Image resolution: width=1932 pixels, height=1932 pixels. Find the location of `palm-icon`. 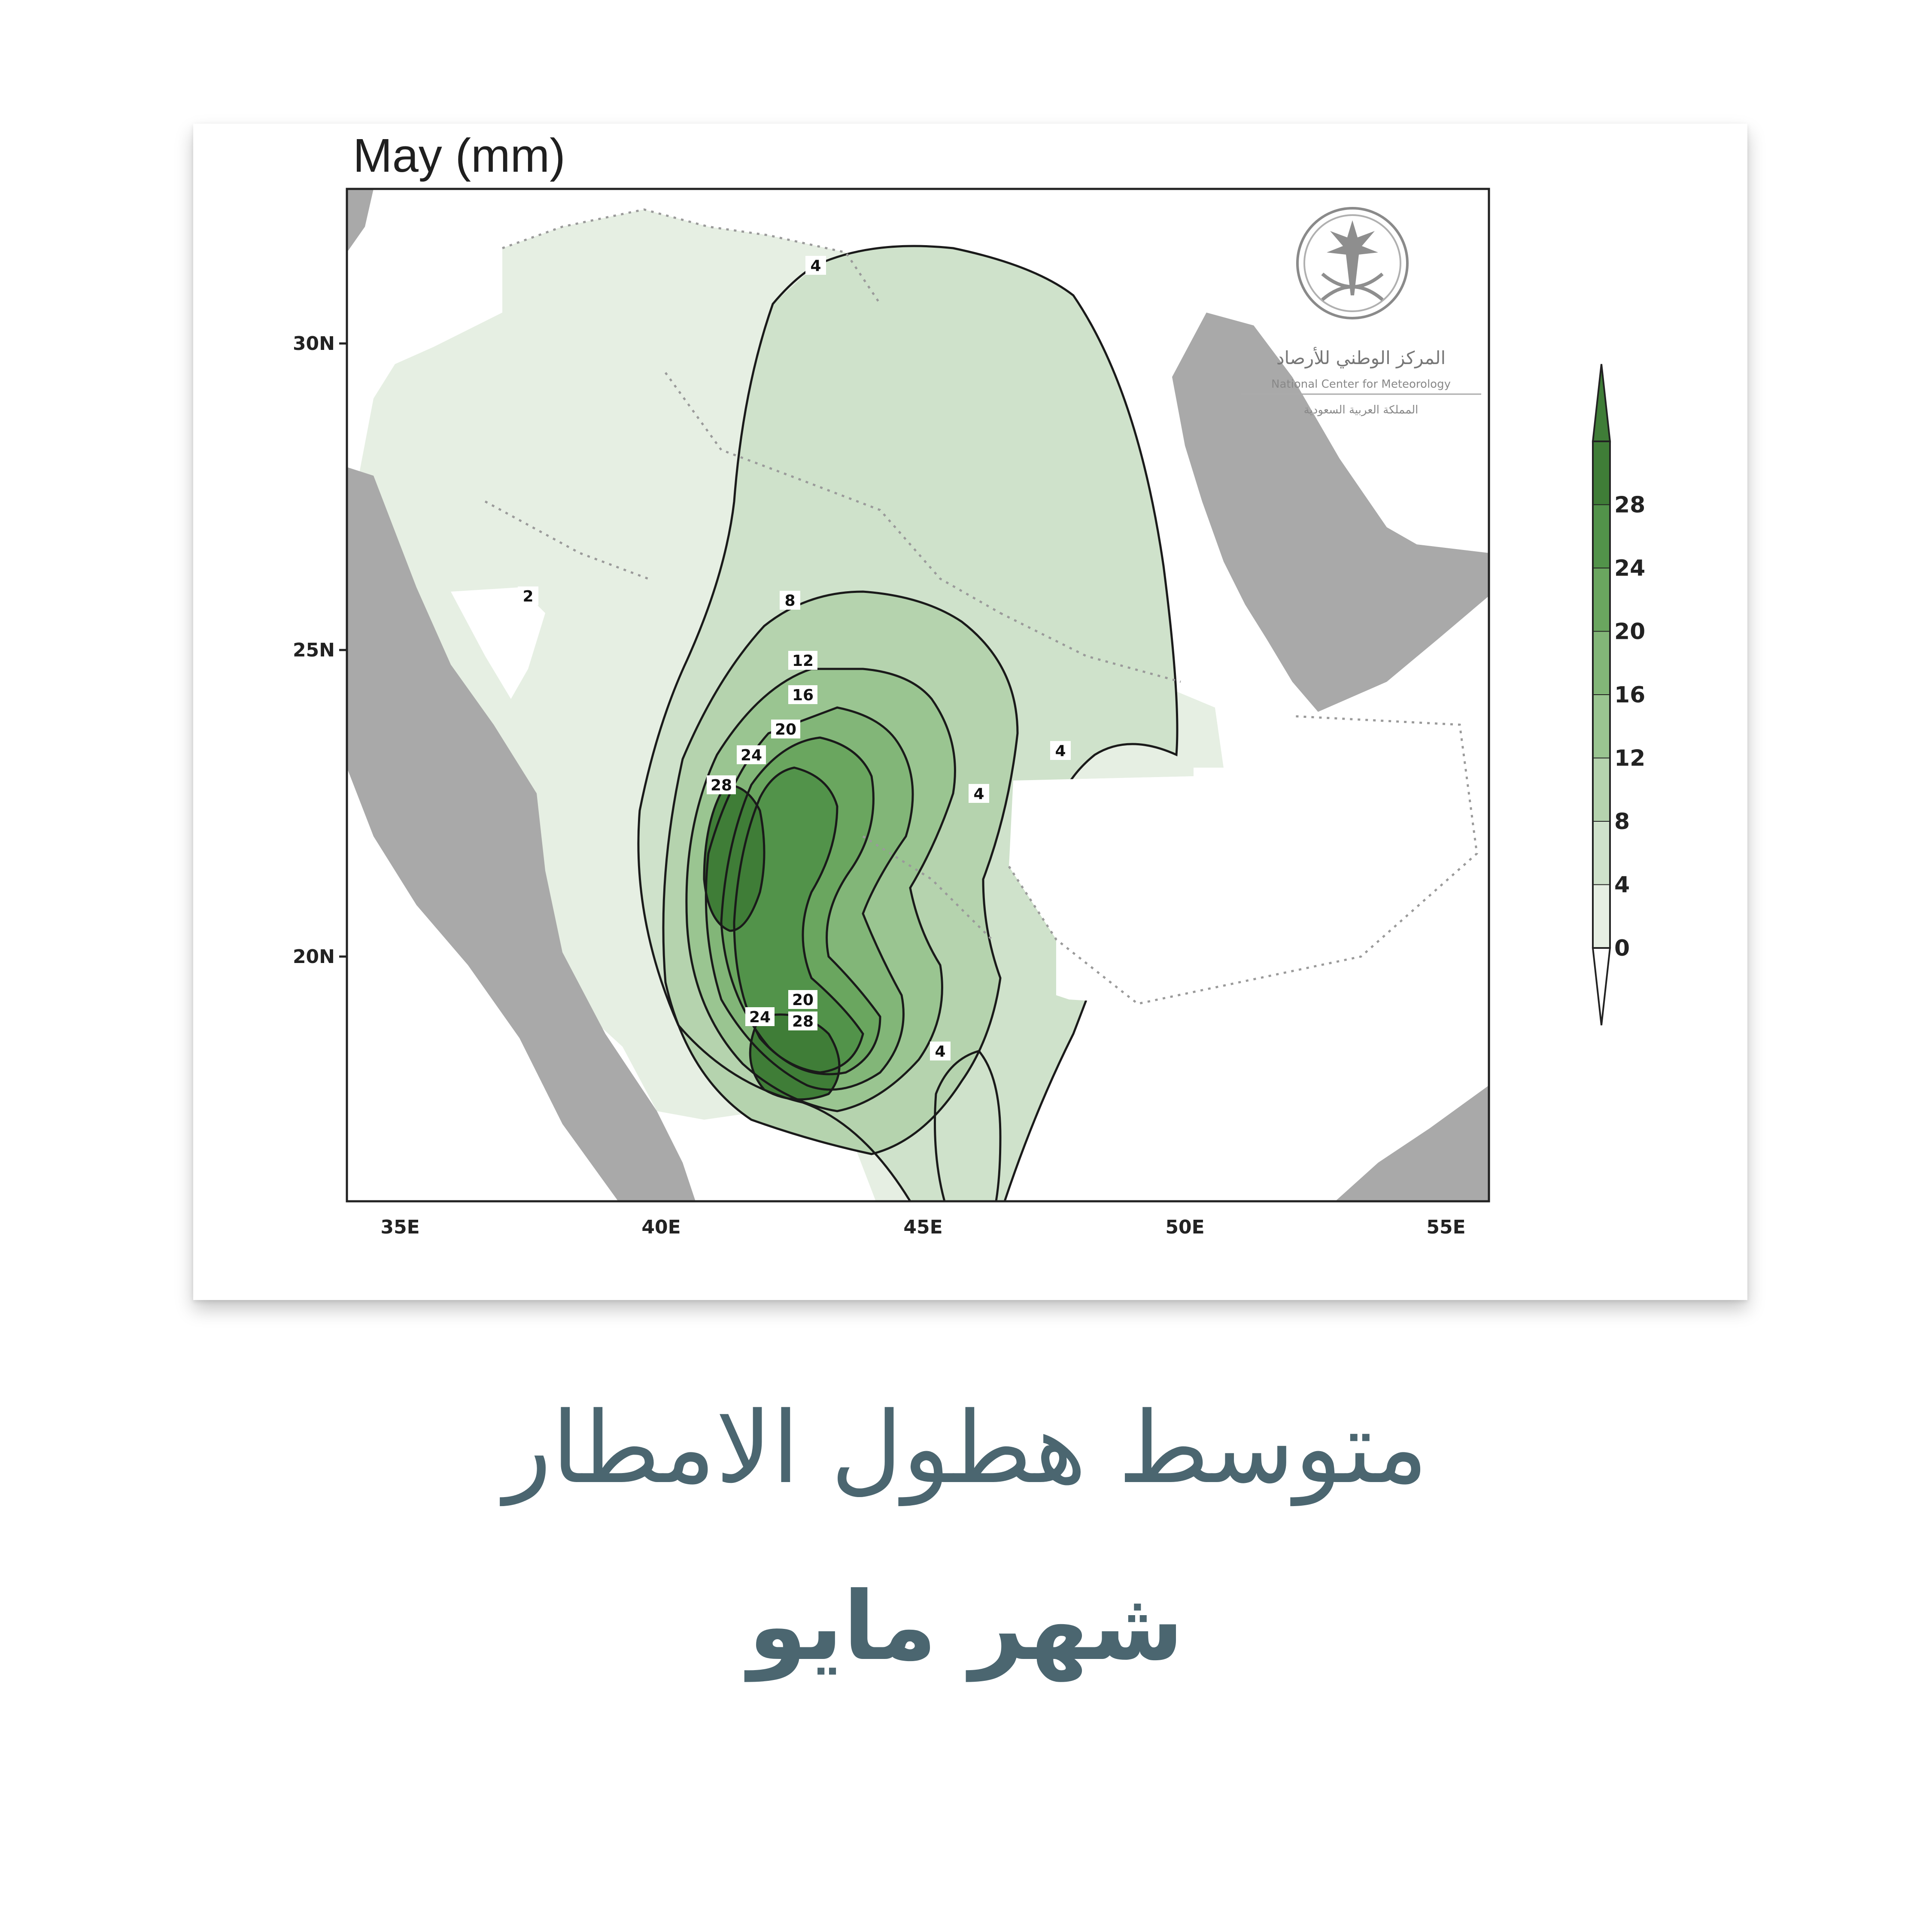

palm-icon is located at coordinates (1352, 258).